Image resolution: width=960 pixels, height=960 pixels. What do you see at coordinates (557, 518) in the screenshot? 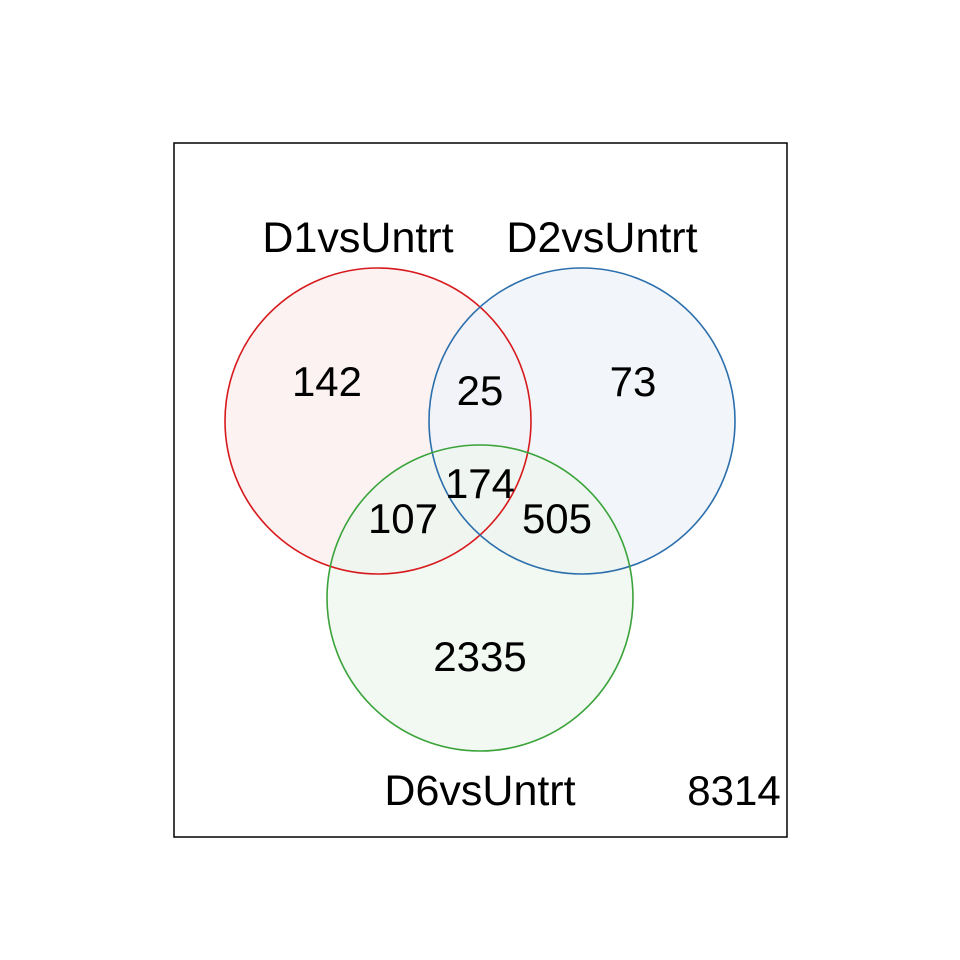
I see `region-count-d2-d6: 505` at bounding box center [557, 518].